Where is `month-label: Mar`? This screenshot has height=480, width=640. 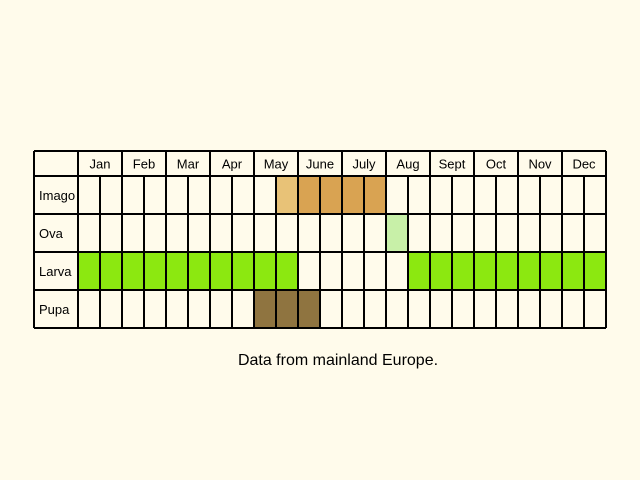
month-label: Mar is located at coordinates (188, 164).